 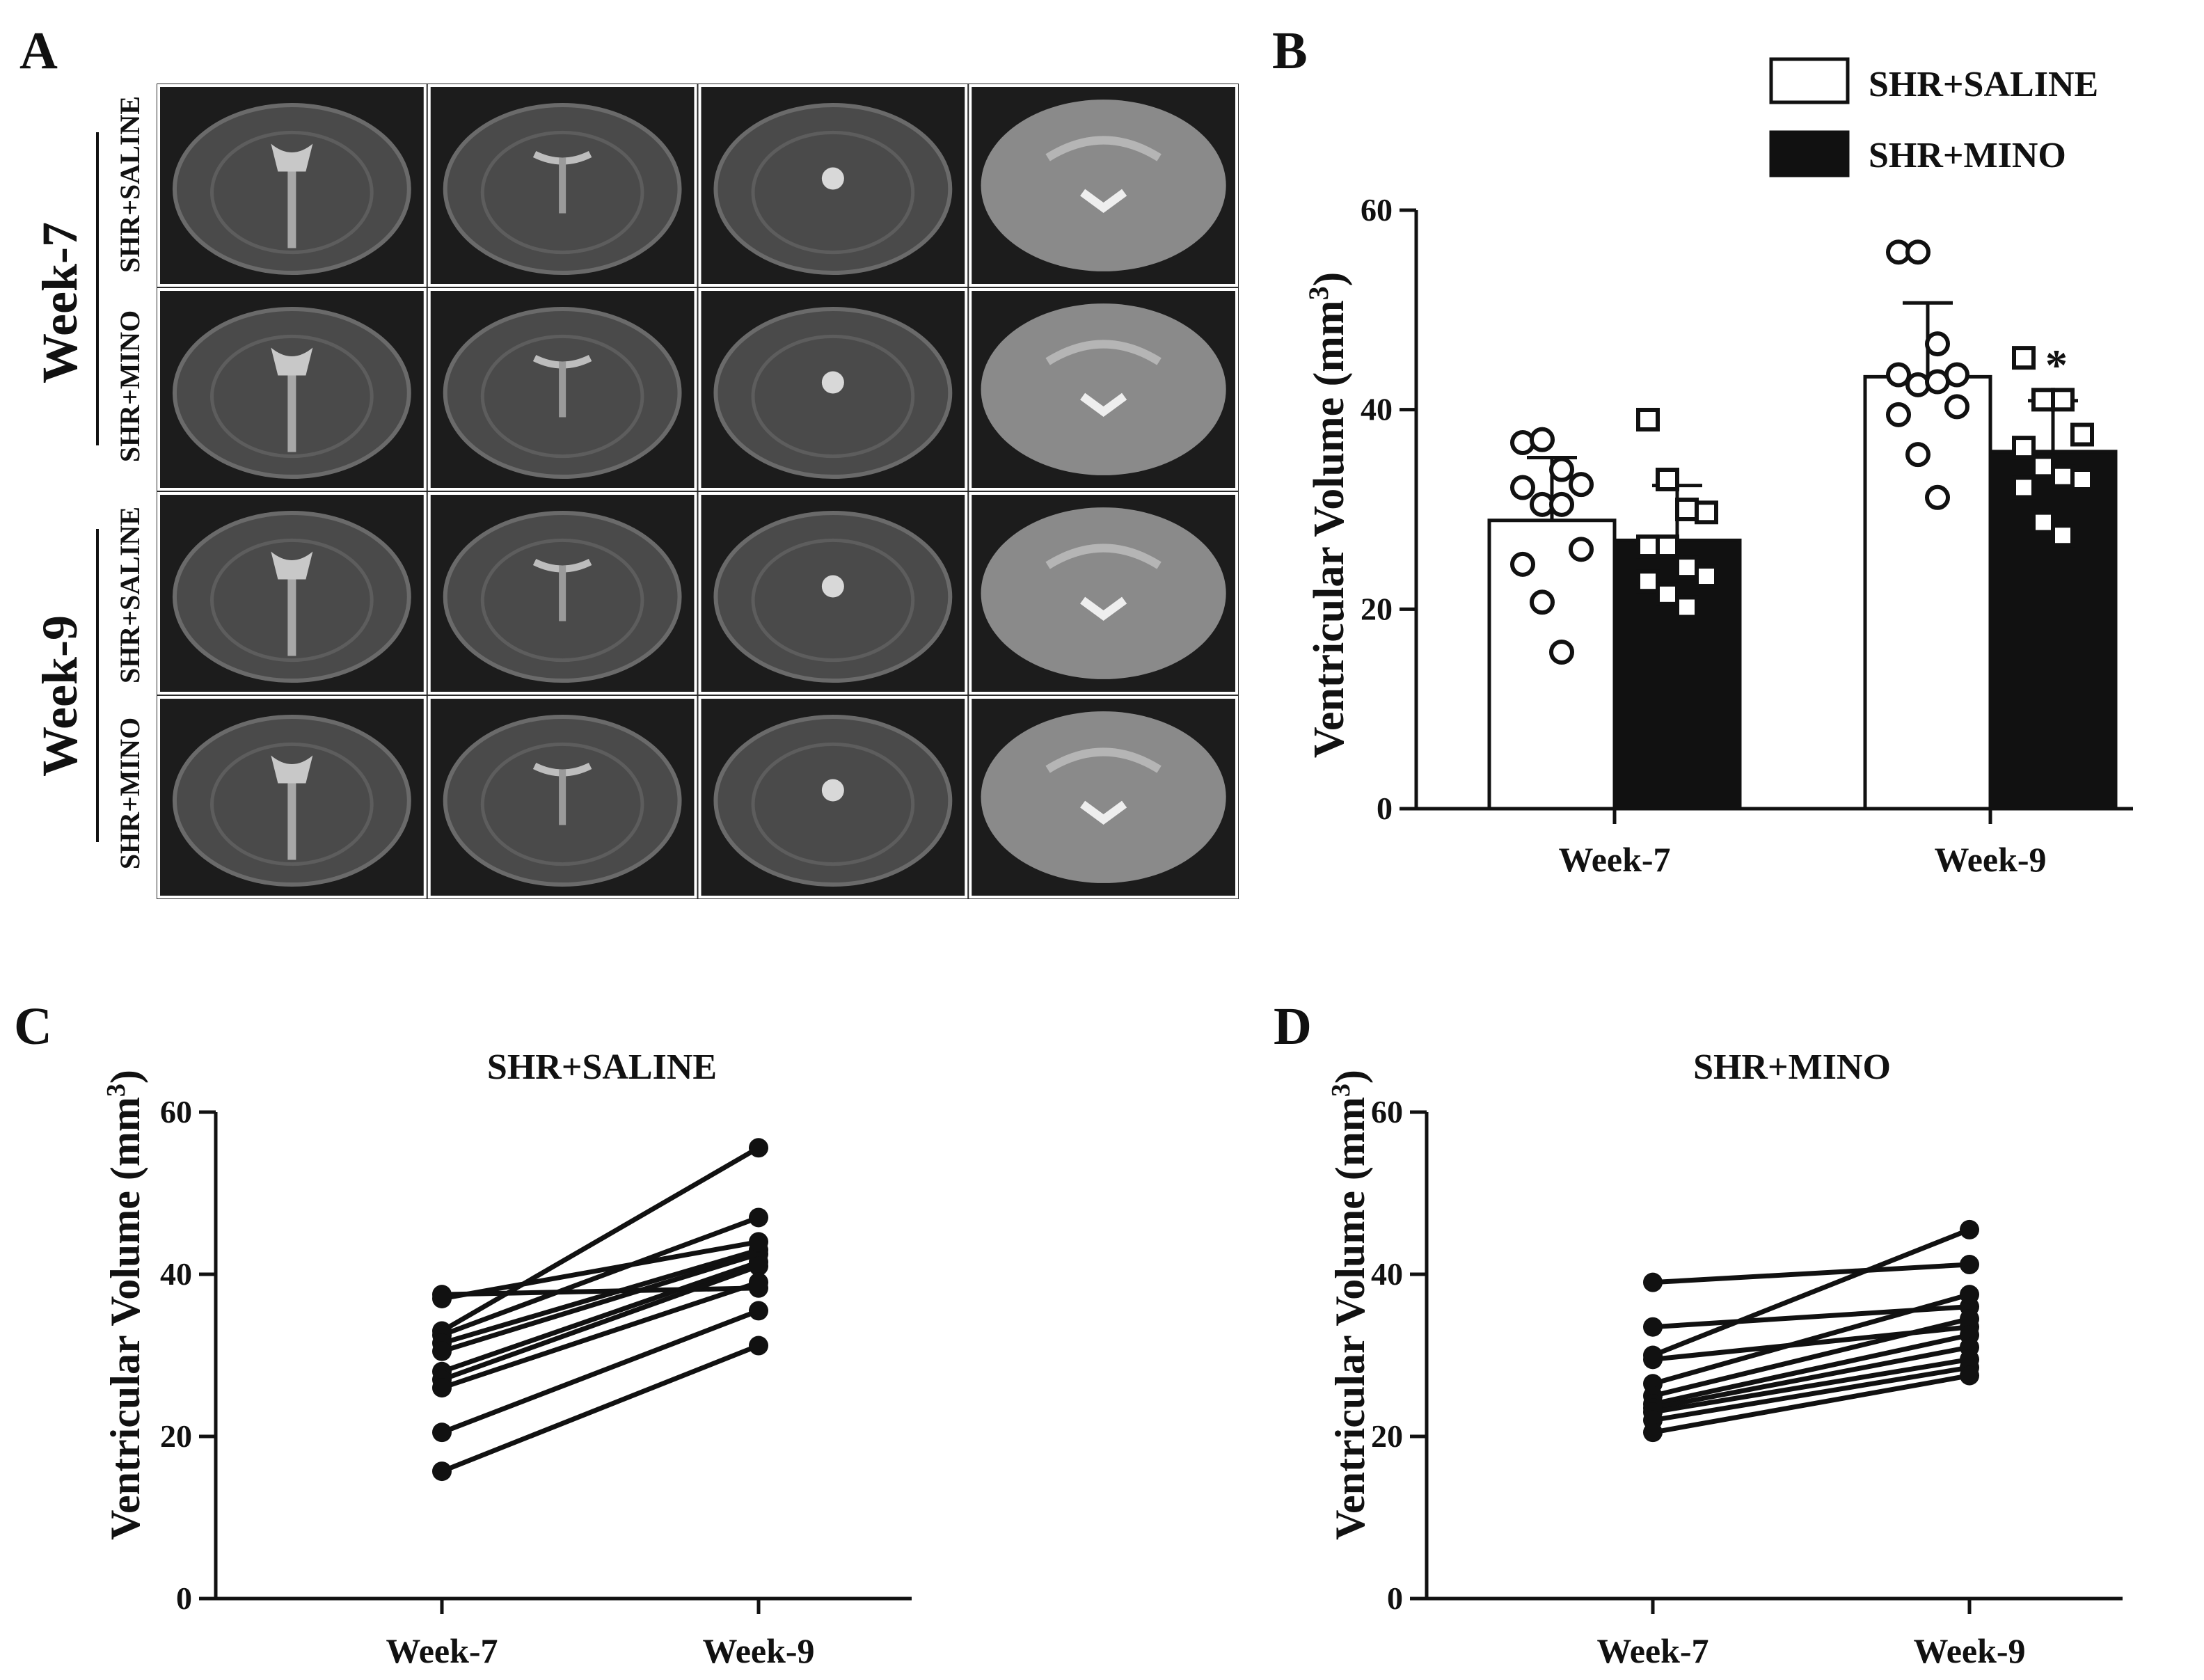 I want to click on d-title: SHR+MINO, so click(x=1792, y=1067).